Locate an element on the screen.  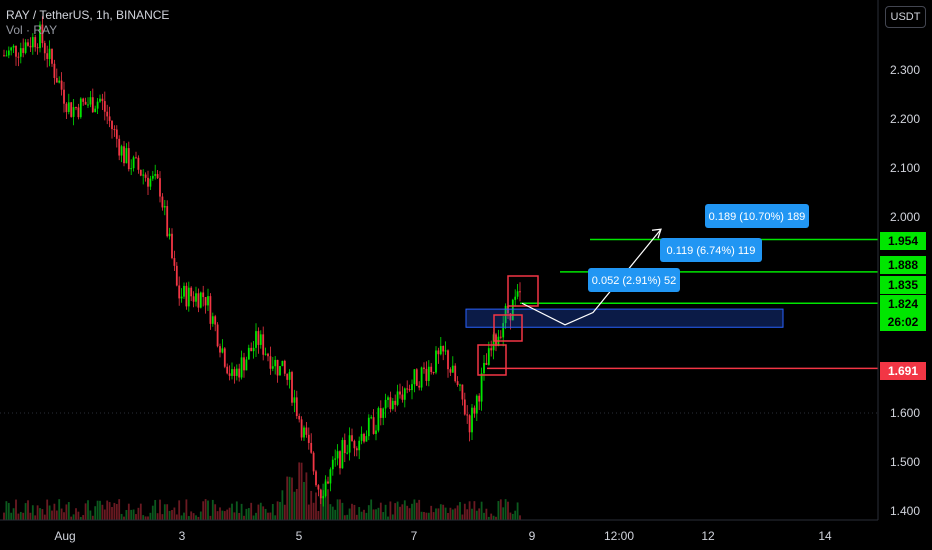
price-tag-text: 1.824 is located at coordinates (903, 304).